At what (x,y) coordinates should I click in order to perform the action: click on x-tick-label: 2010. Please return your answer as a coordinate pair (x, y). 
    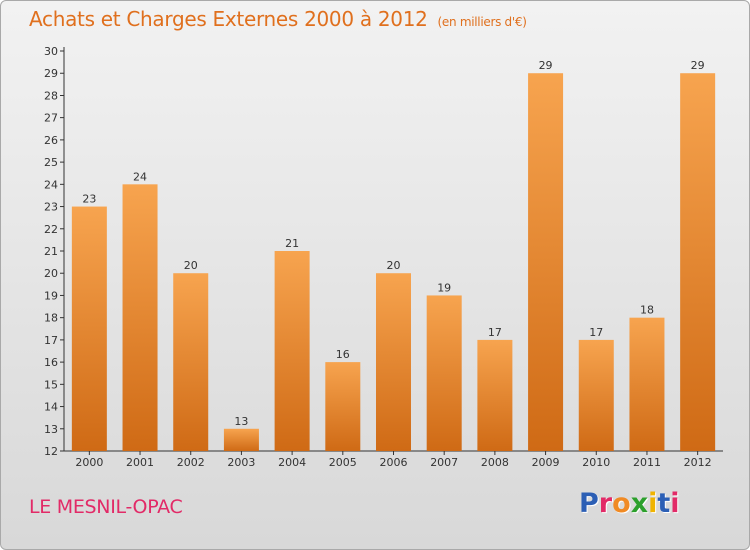
    Looking at the image, I should click on (596, 462).